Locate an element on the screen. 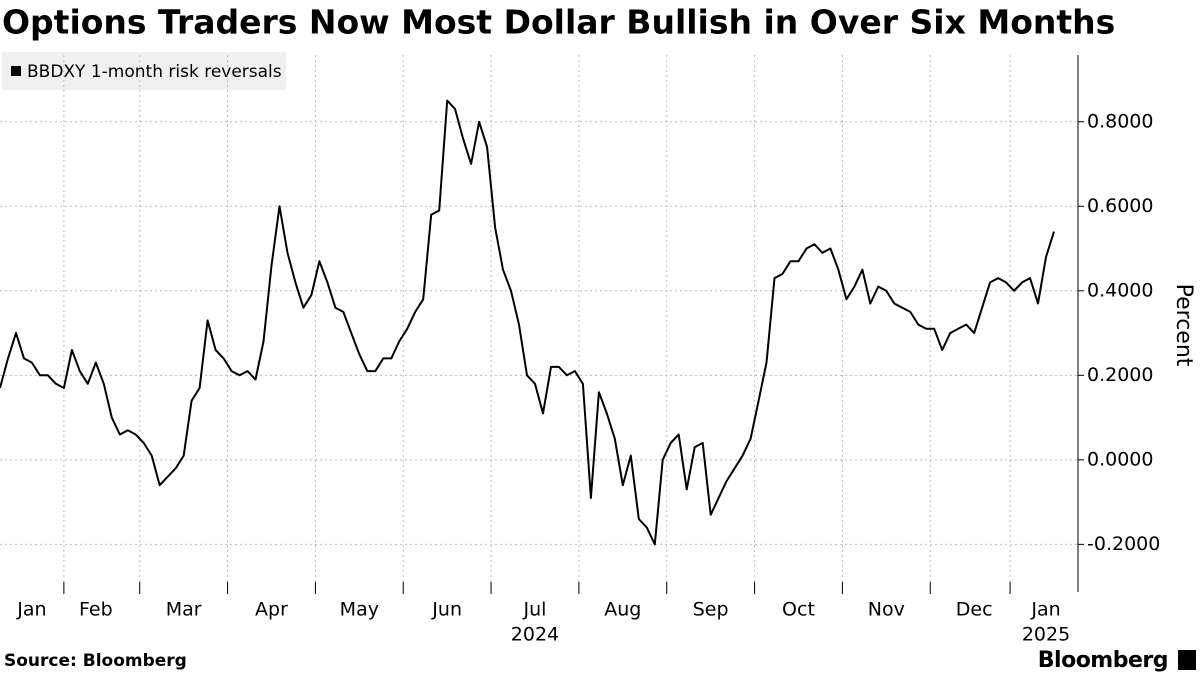  x-tick-label: Sep is located at coordinates (711, 610).